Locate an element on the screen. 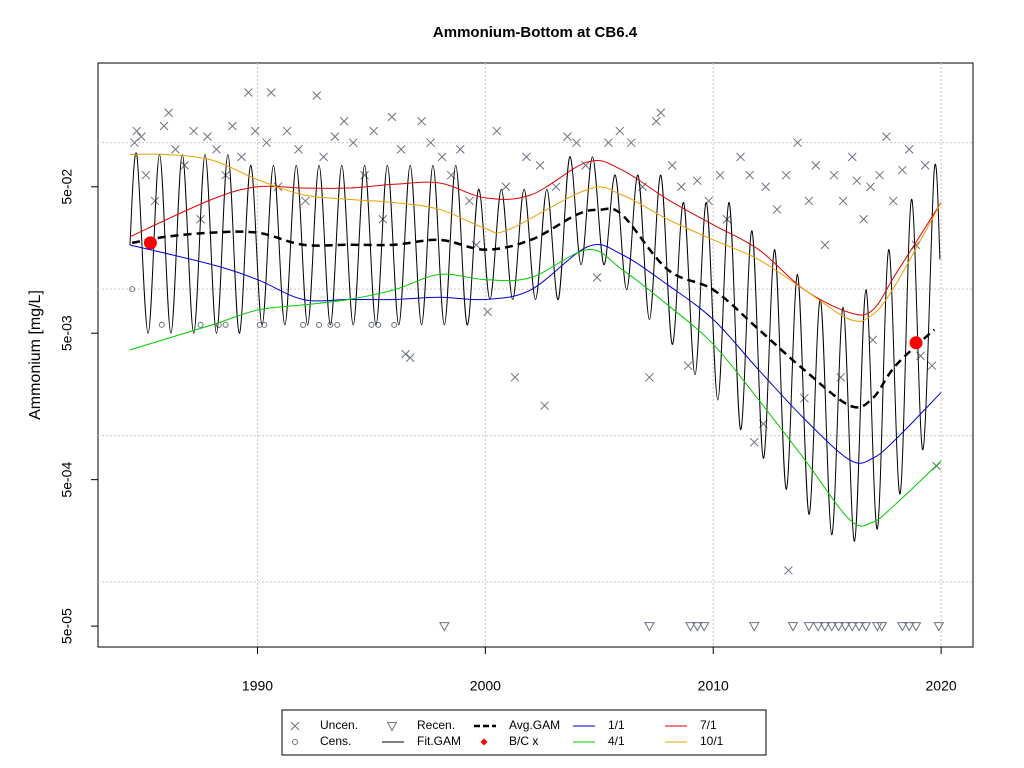 The width and height of the screenshot is (1024, 768). x-tick-label: 1990 is located at coordinates (257, 686).